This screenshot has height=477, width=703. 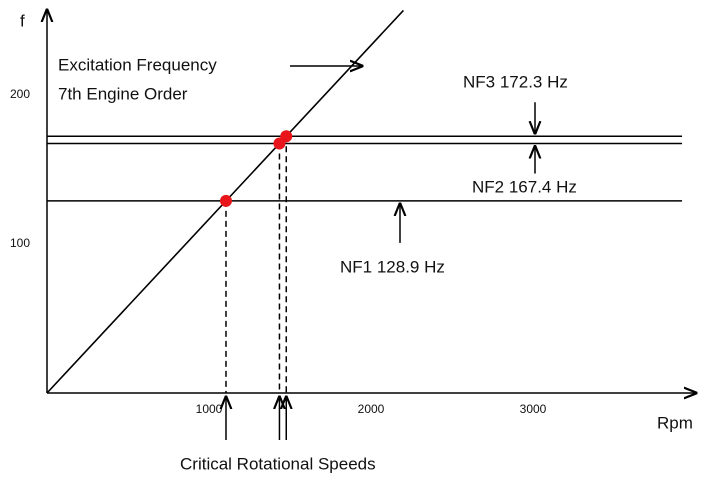 What do you see at coordinates (524, 186) in the screenshot?
I see `natural-frequency-label: NF2 167.4 Hz` at bounding box center [524, 186].